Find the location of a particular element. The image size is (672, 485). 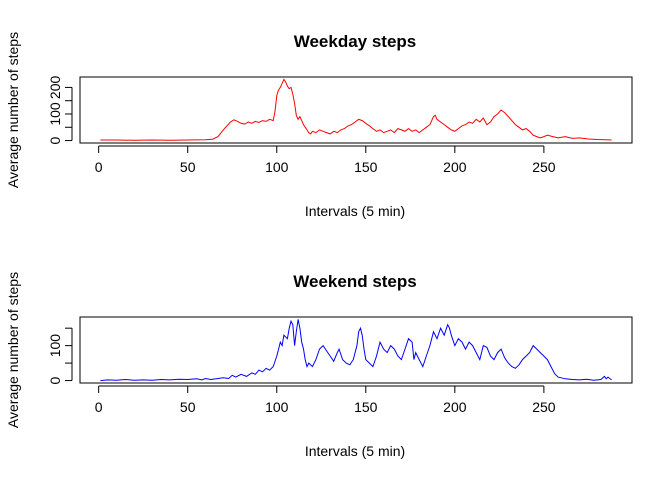

weekend-y-axis: 0 100 is located at coordinates (60, 355).